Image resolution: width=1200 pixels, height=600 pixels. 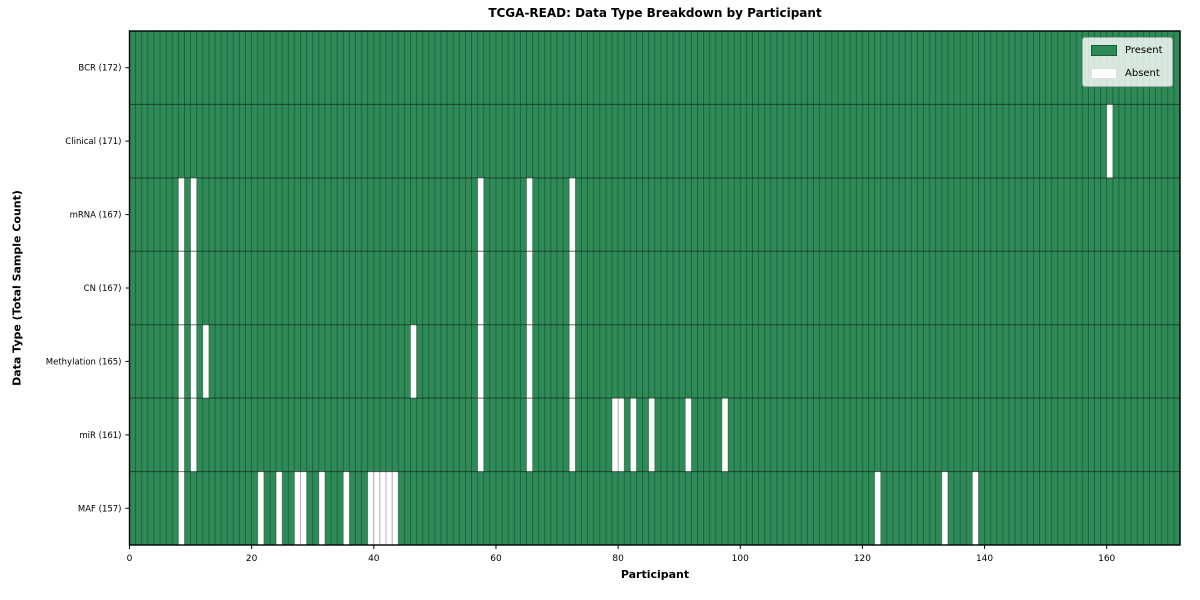 What do you see at coordinates (1127, 62) in the screenshot?
I see `legend: Present Absent` at bounding box center [1127, 62].